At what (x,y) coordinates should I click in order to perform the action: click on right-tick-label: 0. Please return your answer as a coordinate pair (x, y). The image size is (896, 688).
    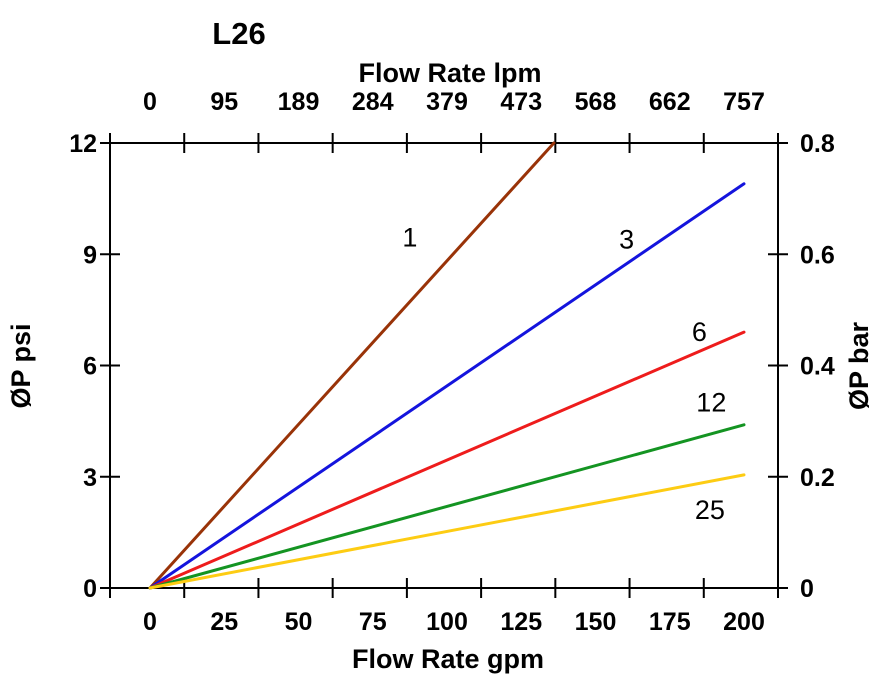
    Looking at the image, I should click on (807, 589).